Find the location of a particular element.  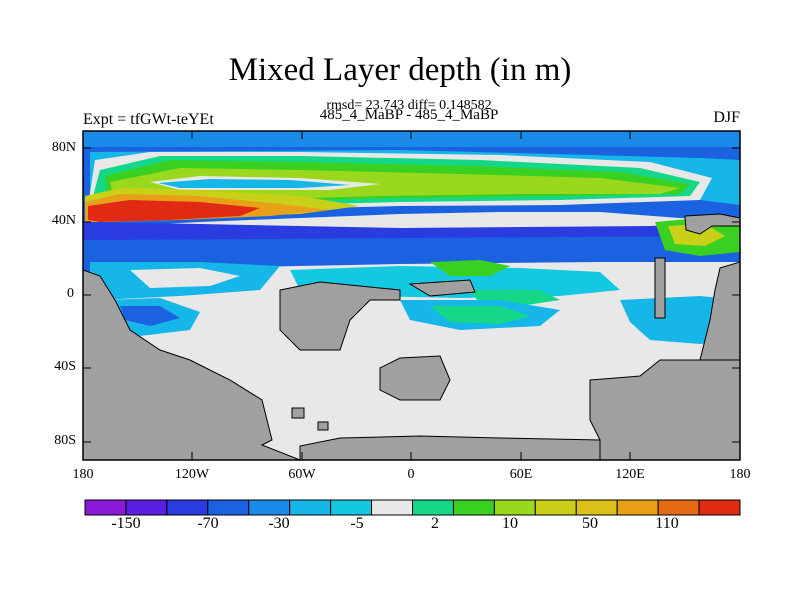

lon-label-120e: 120E is located at coordinates (630, 474).